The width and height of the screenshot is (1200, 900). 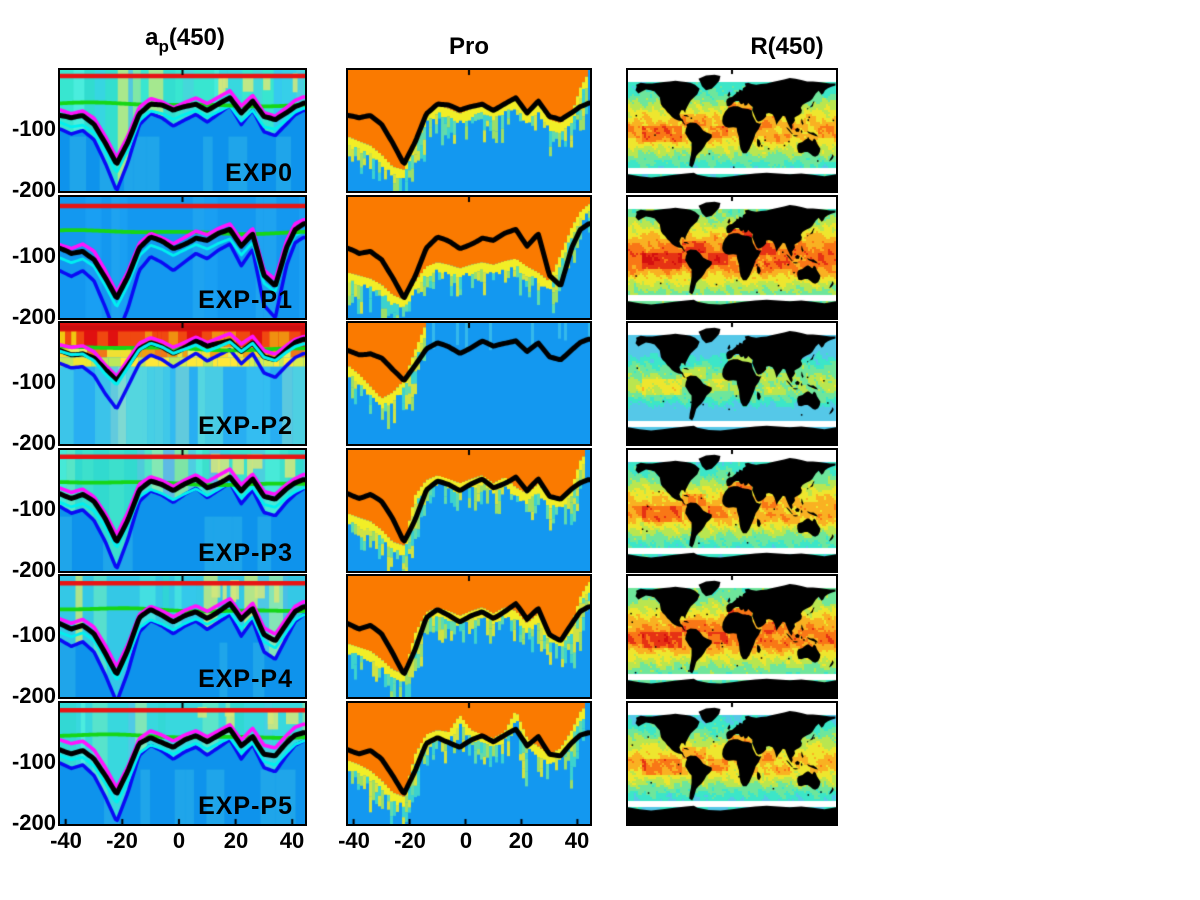 I want to click on y-tick-label-200-row5: -200, so click(x=33, y=822).